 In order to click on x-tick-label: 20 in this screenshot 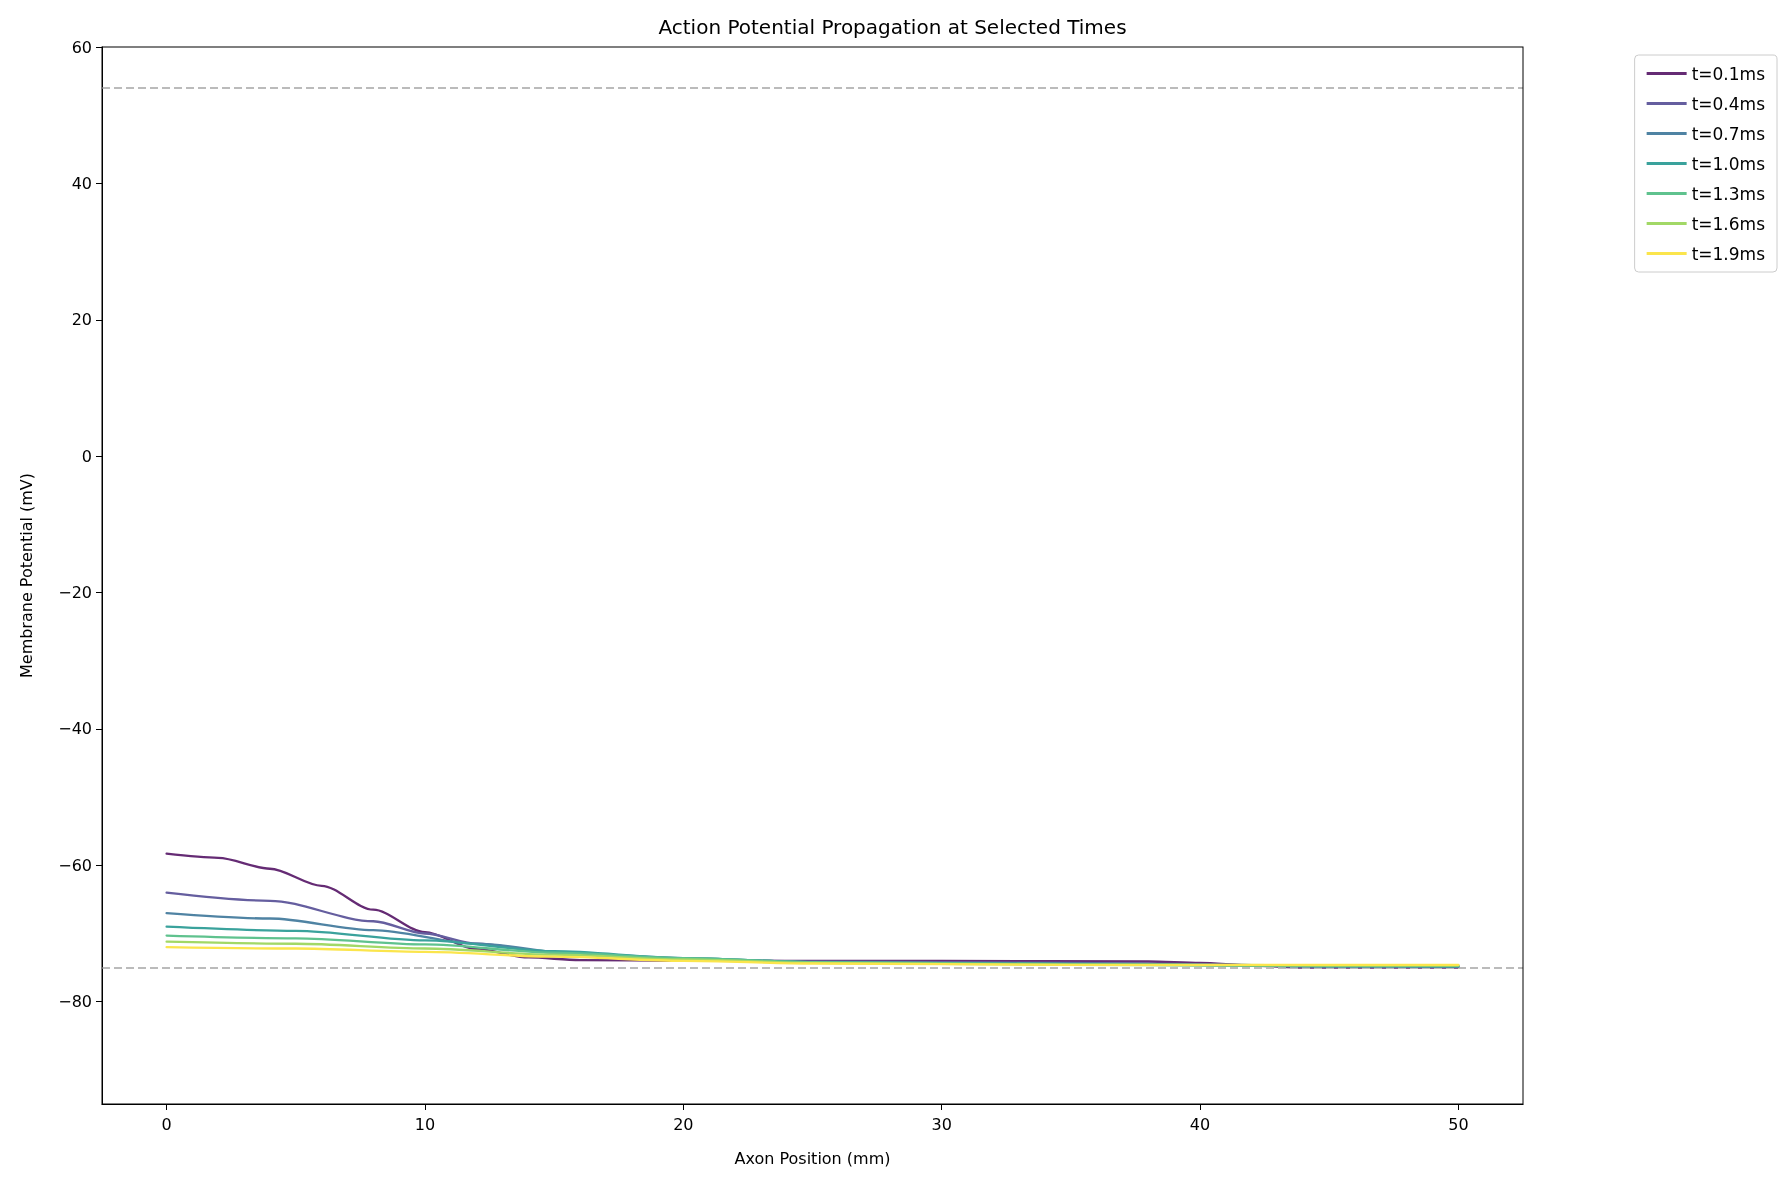, I will do `click(683, 1124)`.